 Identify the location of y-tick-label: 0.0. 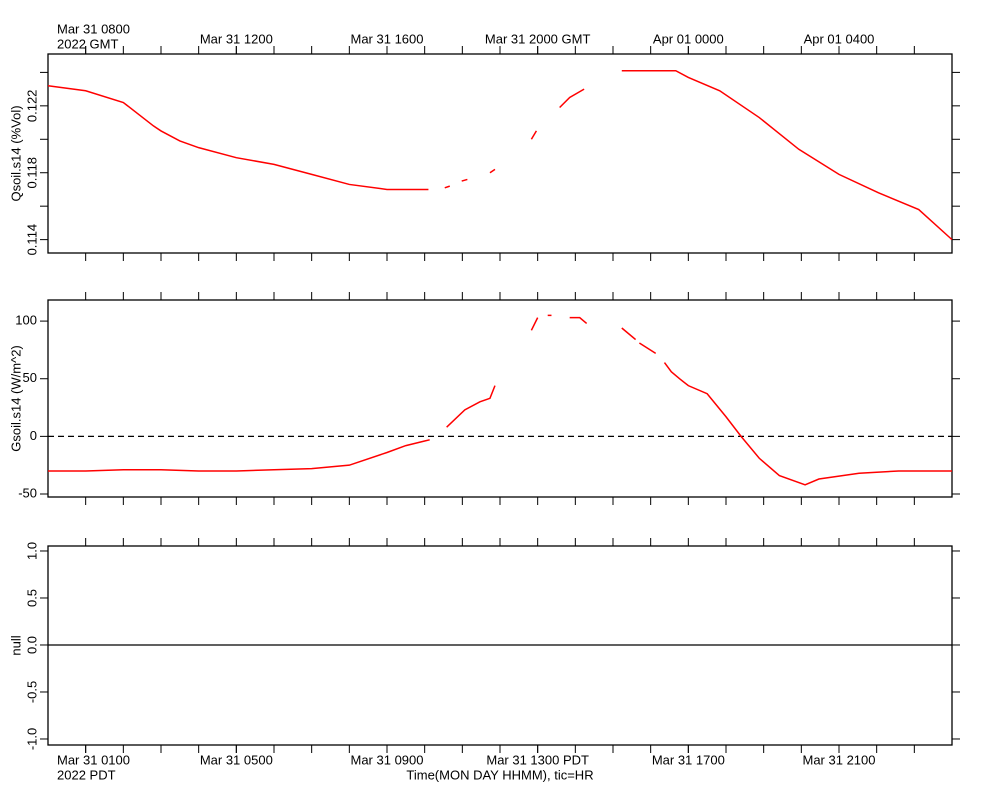
(31, 645).